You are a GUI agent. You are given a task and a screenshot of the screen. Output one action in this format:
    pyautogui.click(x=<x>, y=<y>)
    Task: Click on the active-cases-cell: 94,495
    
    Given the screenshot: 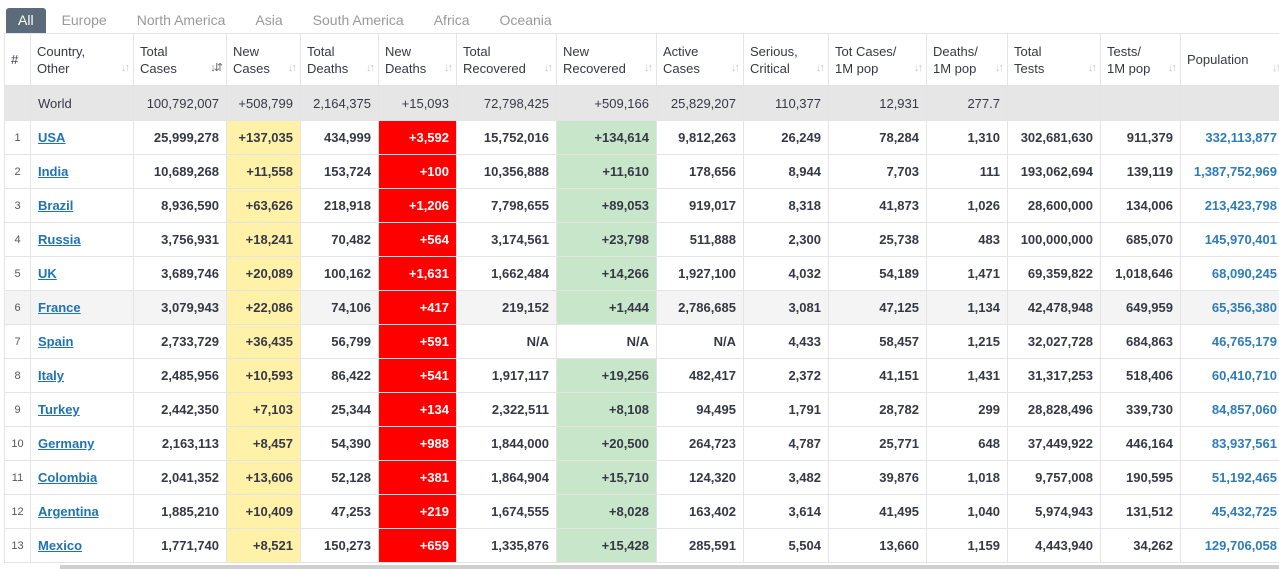 What is the action you would take?
    pyautogui.click(x=700, y=409)
    